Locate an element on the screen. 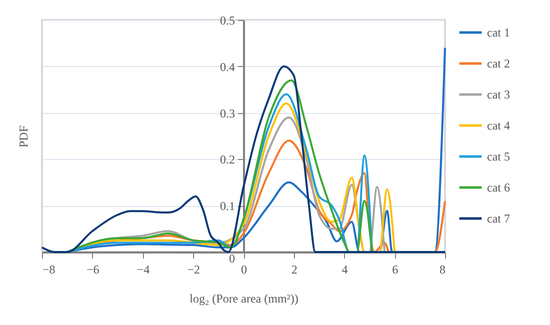 This screenshot has width=550, height=325. x-tick-label: −6 is located at coordinates (93, 269).